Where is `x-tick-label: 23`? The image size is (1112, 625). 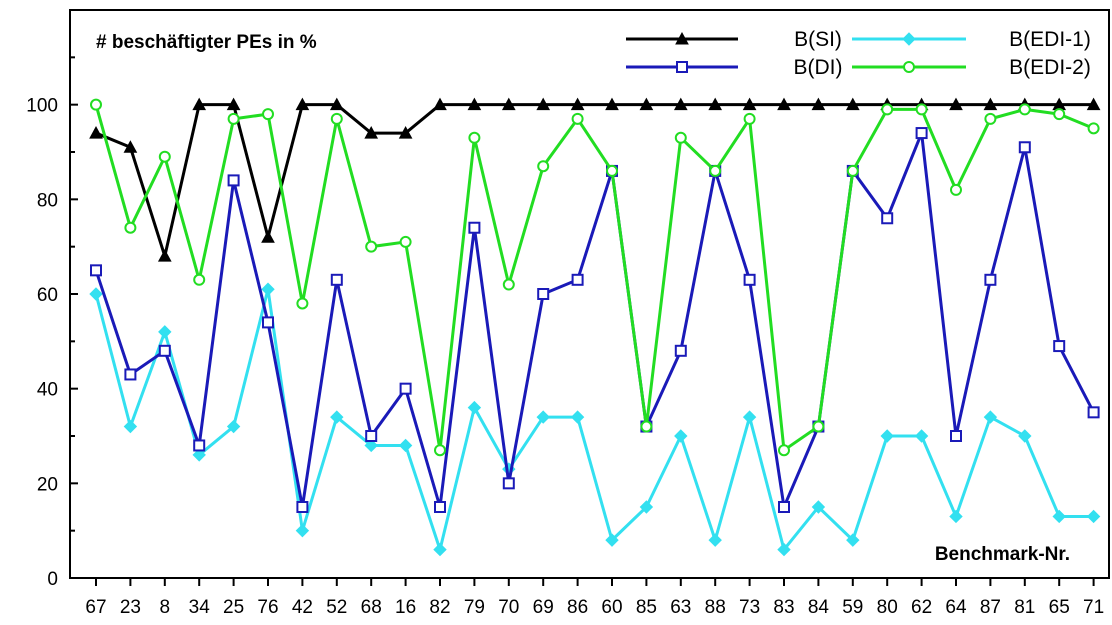 x-tick-label: 23 is located at coordinates (130, 607).